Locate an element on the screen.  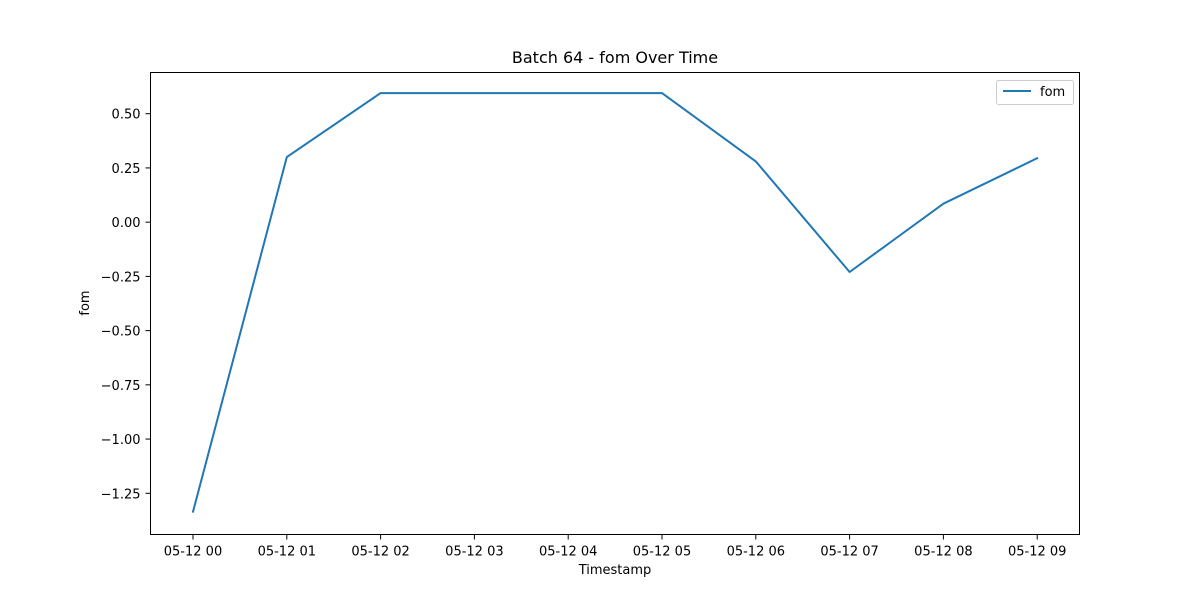
x-tick-label: 05-12 00 is located at coordinates (193, 552).